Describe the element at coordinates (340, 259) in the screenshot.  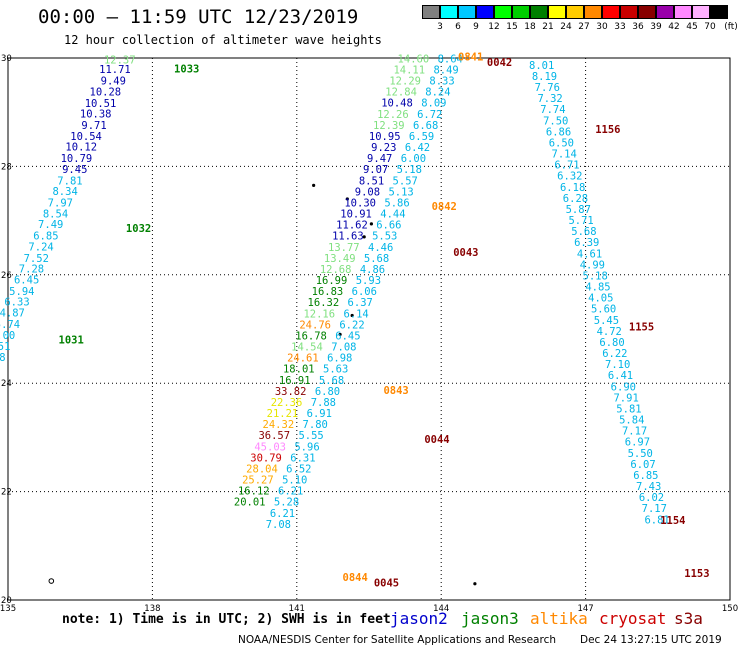
I see `swh-value: 13.49` at that location.